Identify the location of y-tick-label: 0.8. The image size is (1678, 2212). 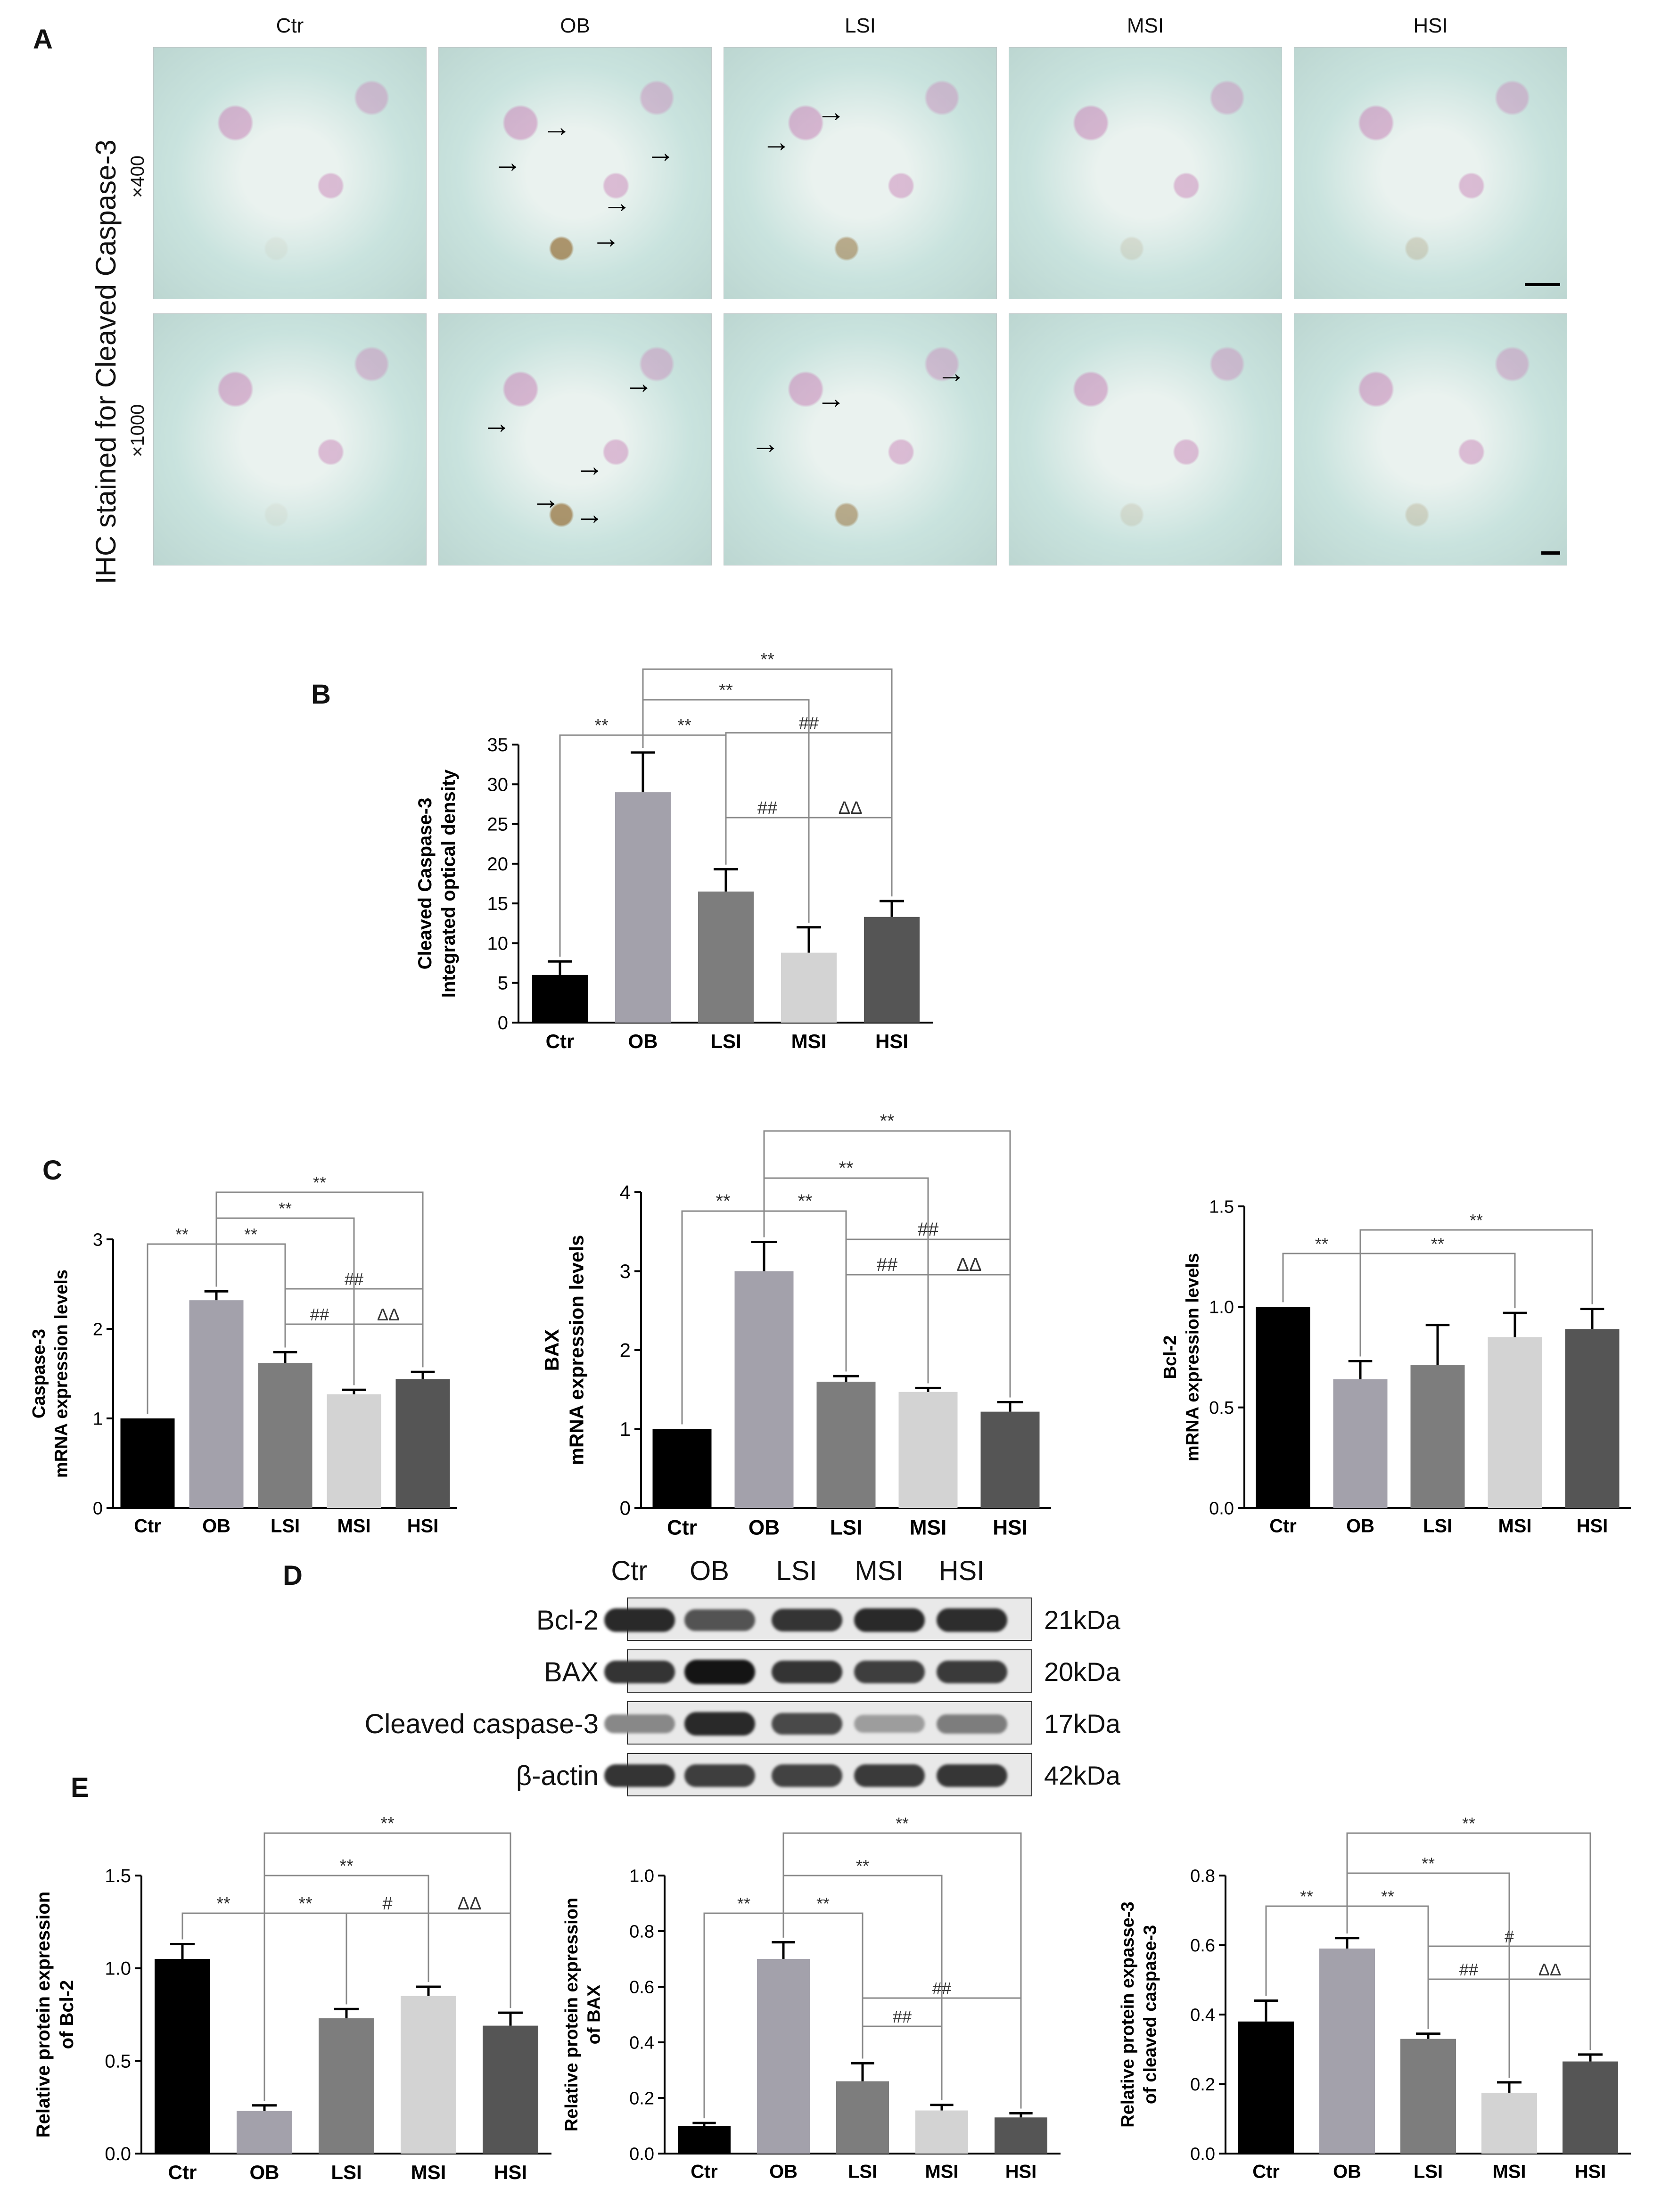
(1203, 1876).